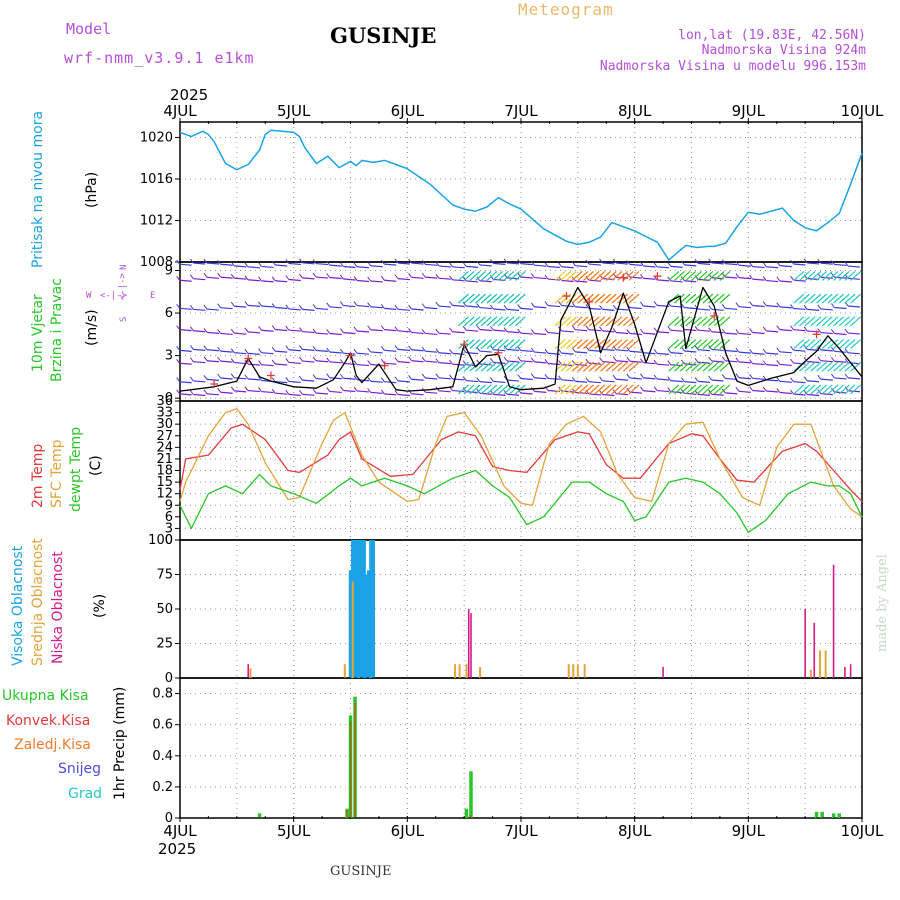 The height and width of the screenshot is (900, 900). What do you see at coordinates (152, 296) in the screenshot?
I see `compass-e: E` at bounding box center [152, 296].